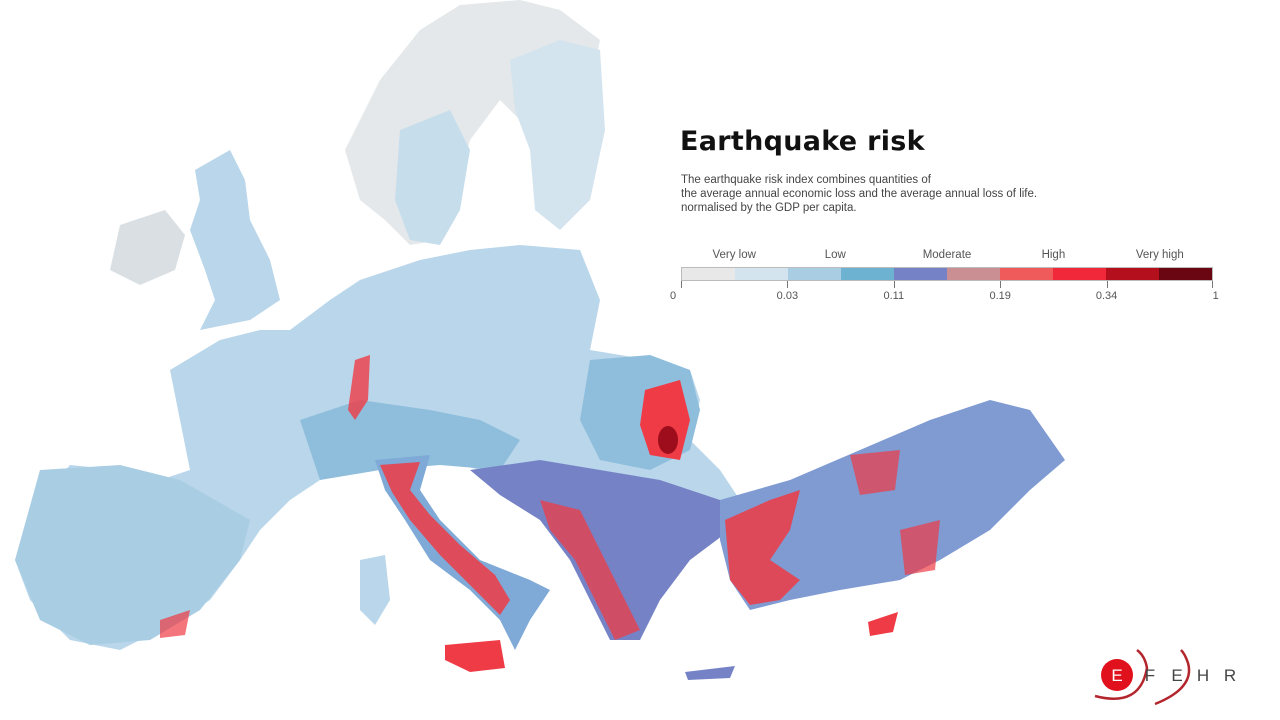 This screenshot has height=720, width=1280. What do you see at coordinates (147, 247) in the screenshot?
I see `ireland` at bounding box center [147, 247].